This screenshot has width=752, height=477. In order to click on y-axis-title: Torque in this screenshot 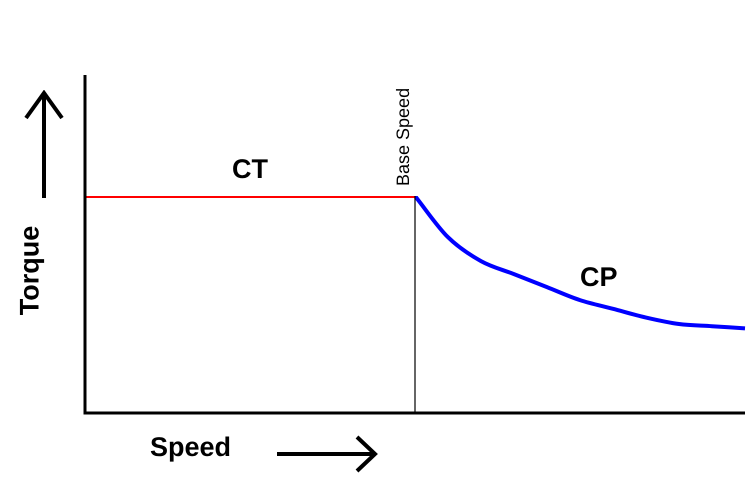, I will do `click(30, 271)`.